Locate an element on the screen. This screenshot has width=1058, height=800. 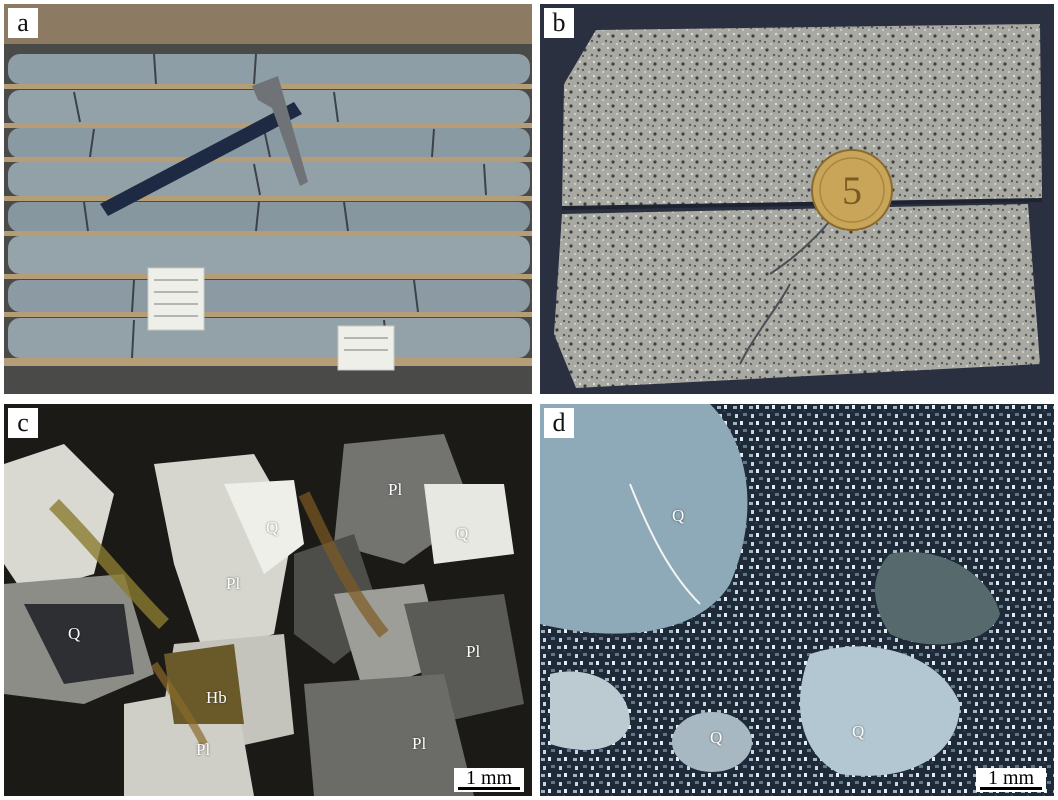
coin-numeral: 5 is located at coordinates (852, 190).